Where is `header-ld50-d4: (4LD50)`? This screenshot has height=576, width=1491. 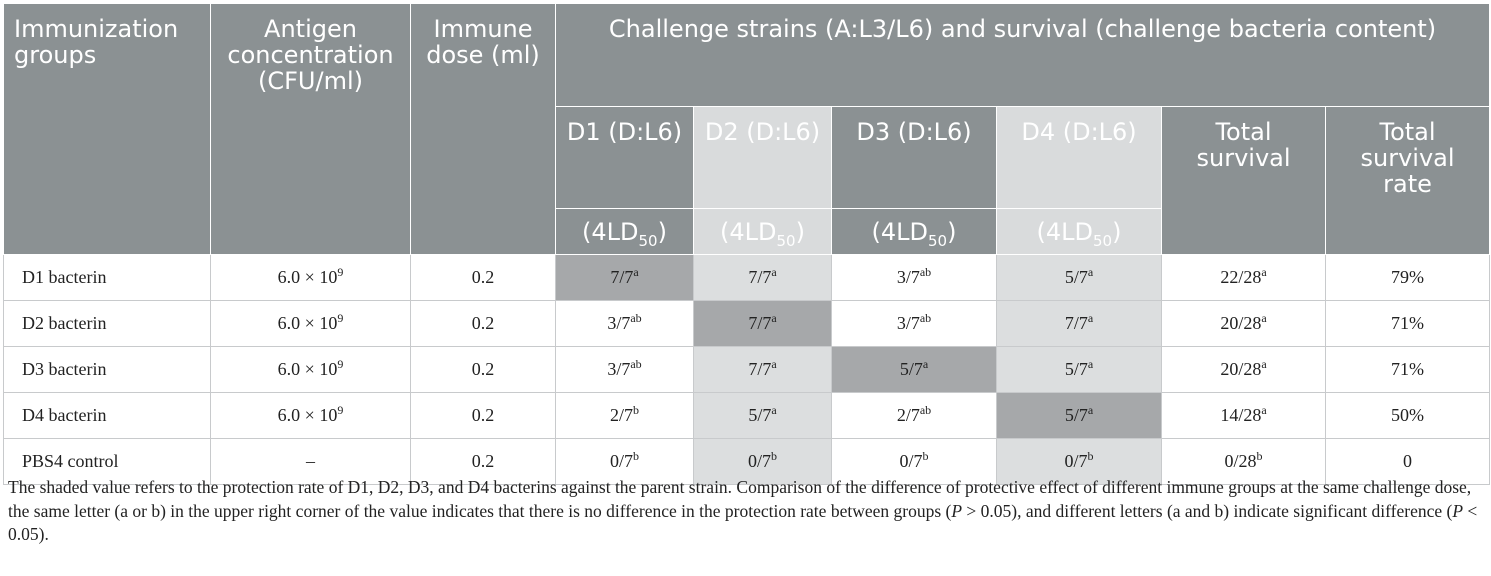 header-ld50-d4: (4LD50) is located at coordinates (1079, 231).